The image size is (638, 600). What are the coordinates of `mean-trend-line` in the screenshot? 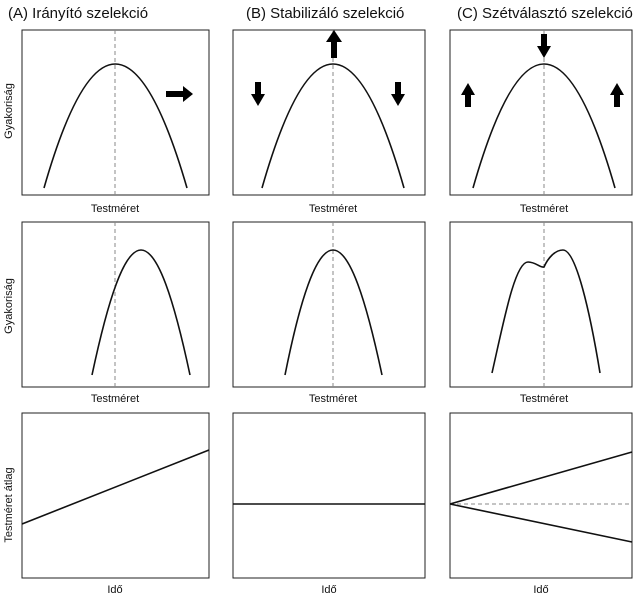 It's located at (115, 487).